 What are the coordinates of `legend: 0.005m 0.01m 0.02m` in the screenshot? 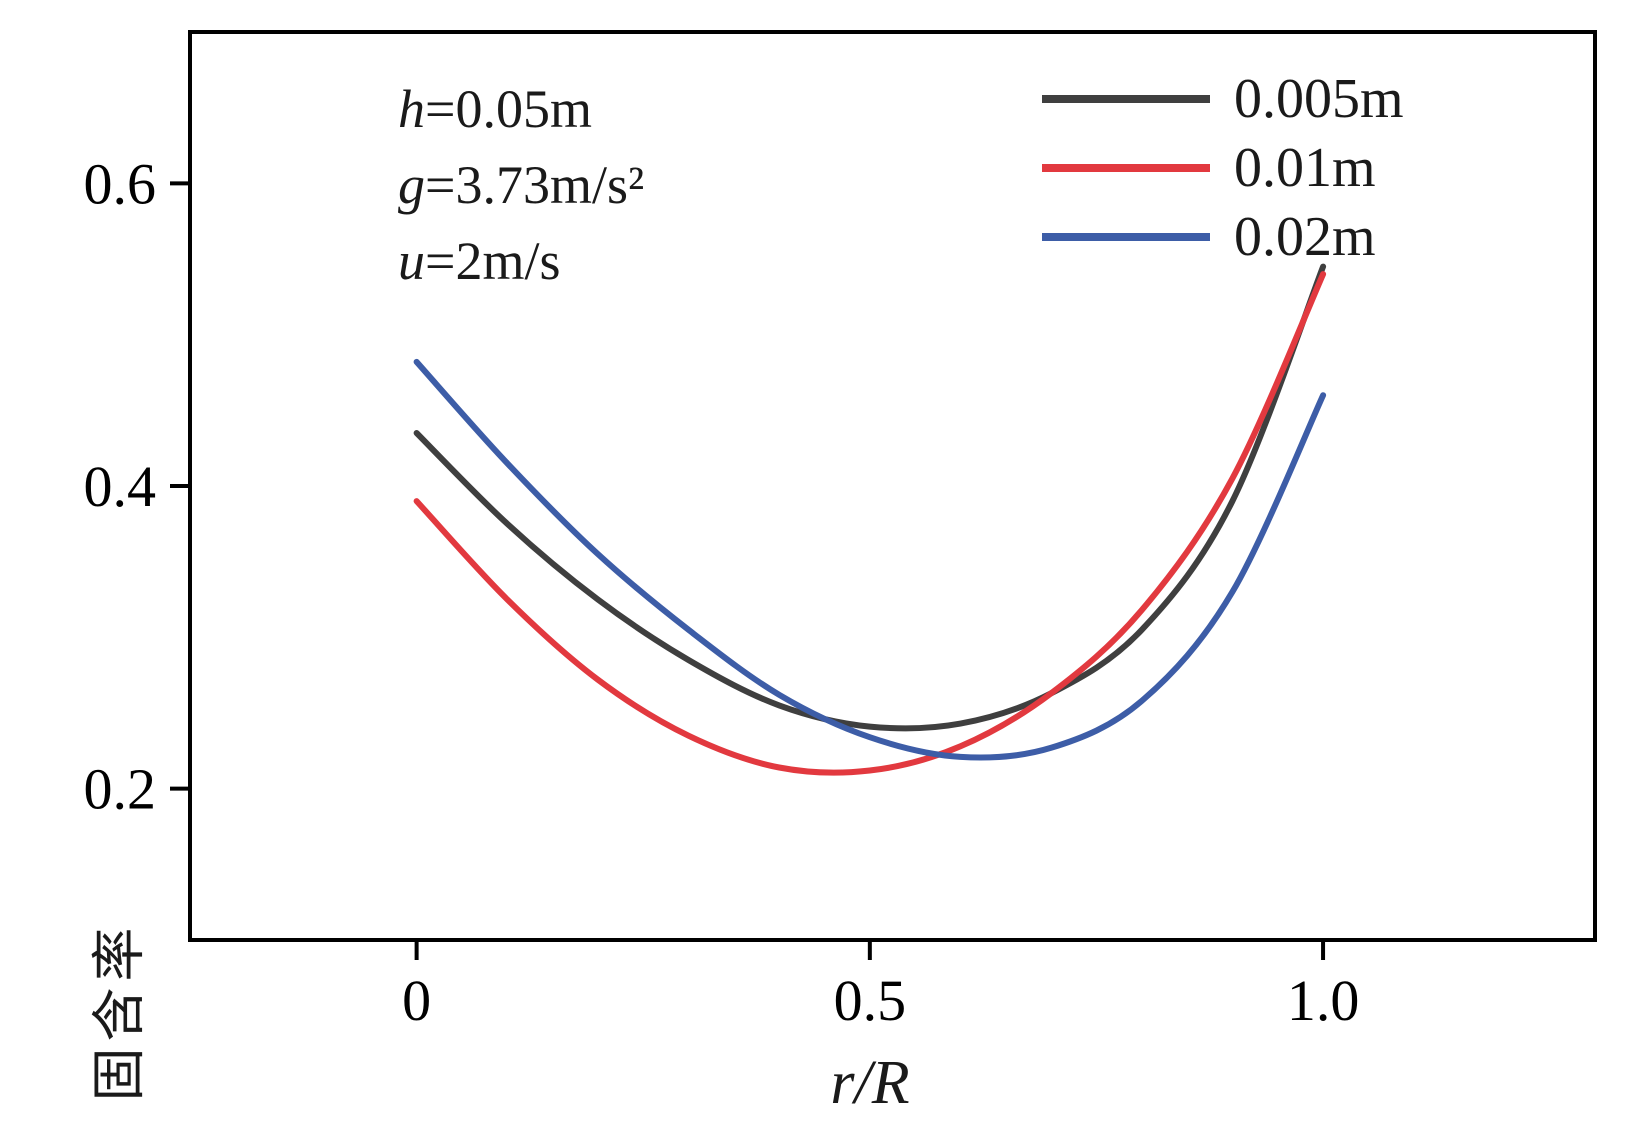 It's located at (1223, 167).